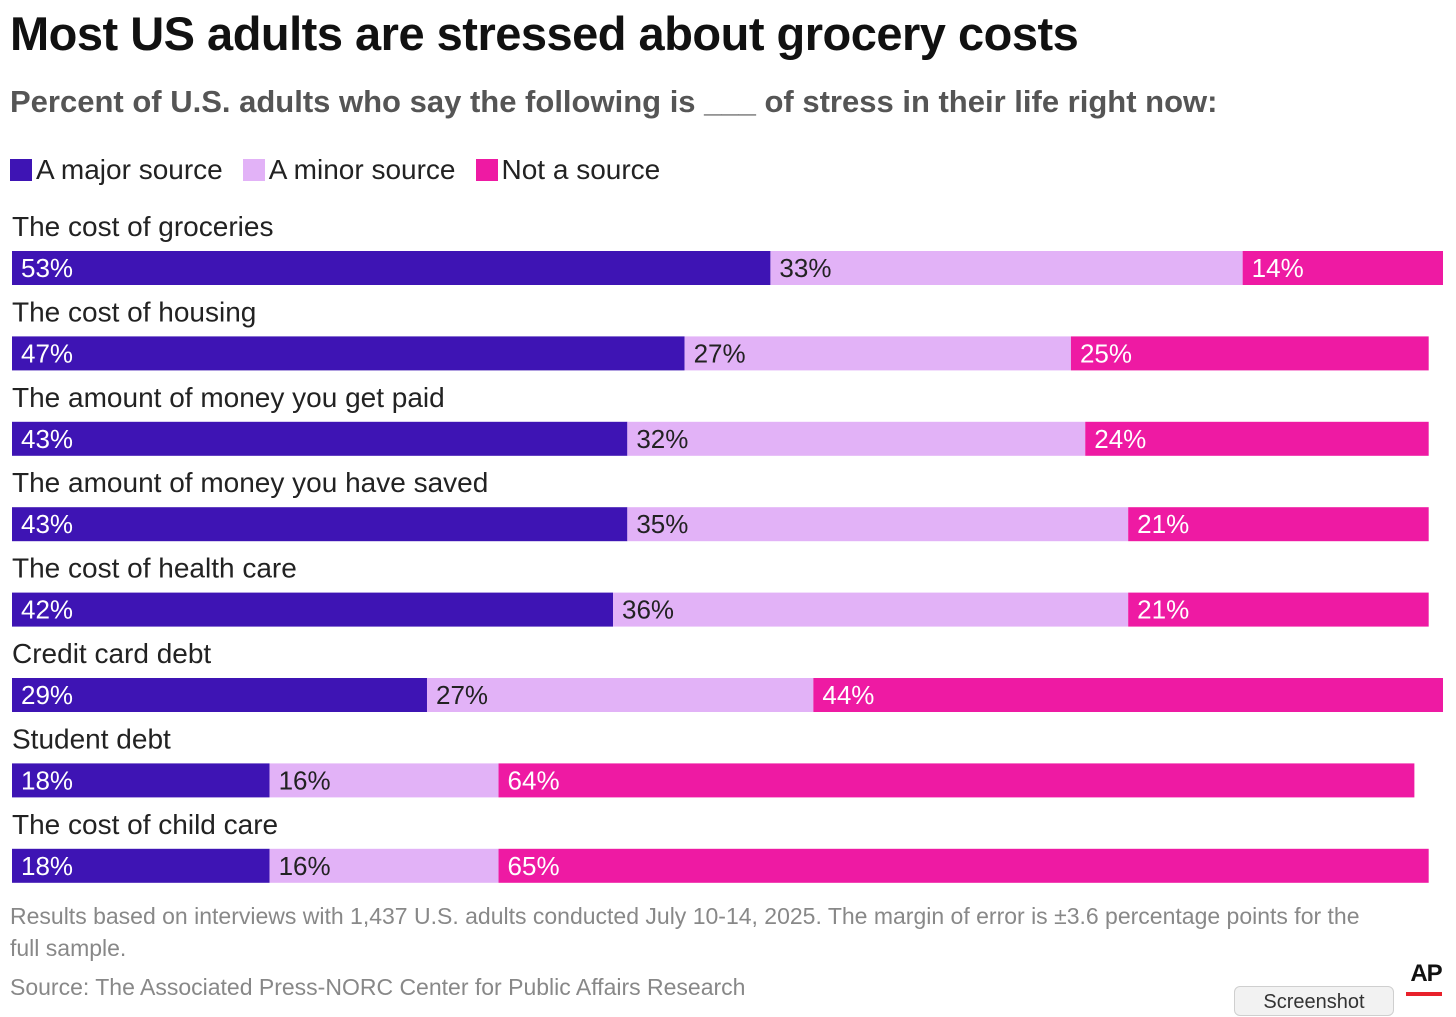  I want to click on value-label-a-minor-source-the-cost-of-groceries: 33%, so click(805, 268).